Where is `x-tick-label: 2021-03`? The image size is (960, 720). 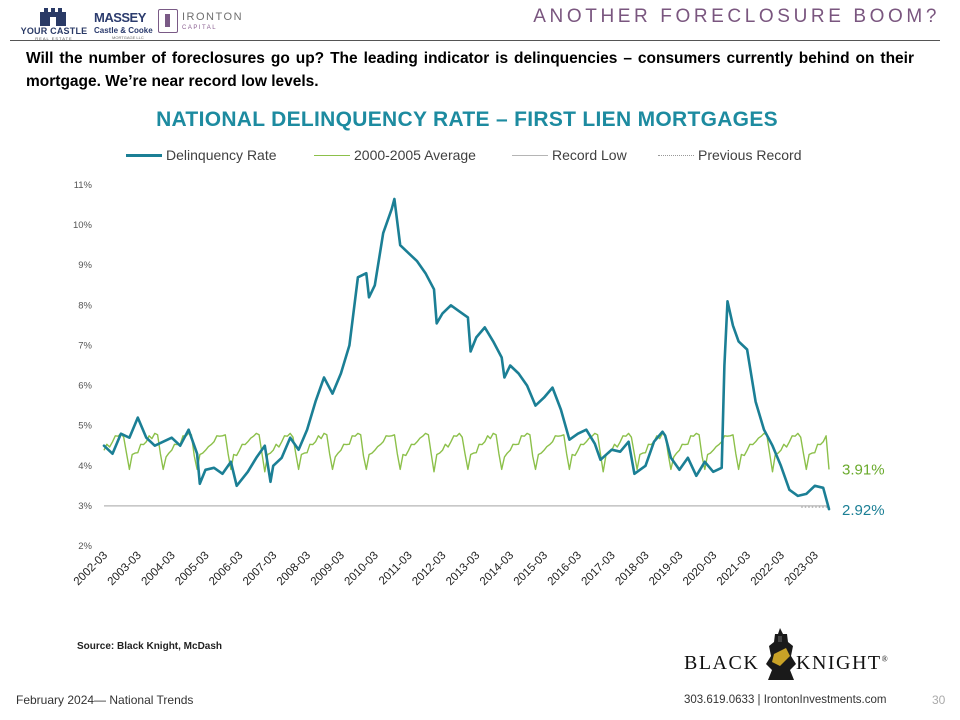
x-tick-label: 2021-03 is located at coordinates (734, 569).